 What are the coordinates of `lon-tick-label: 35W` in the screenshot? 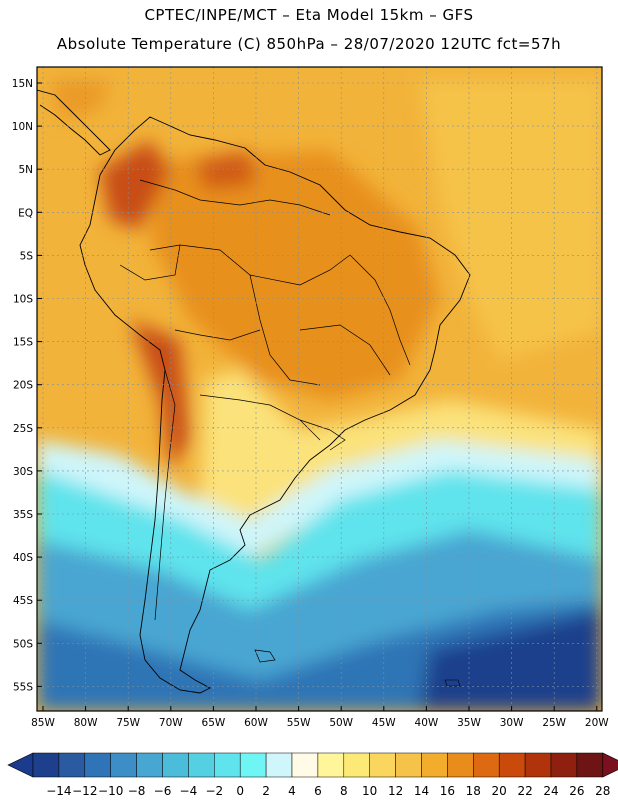 It's located at (469, 723).